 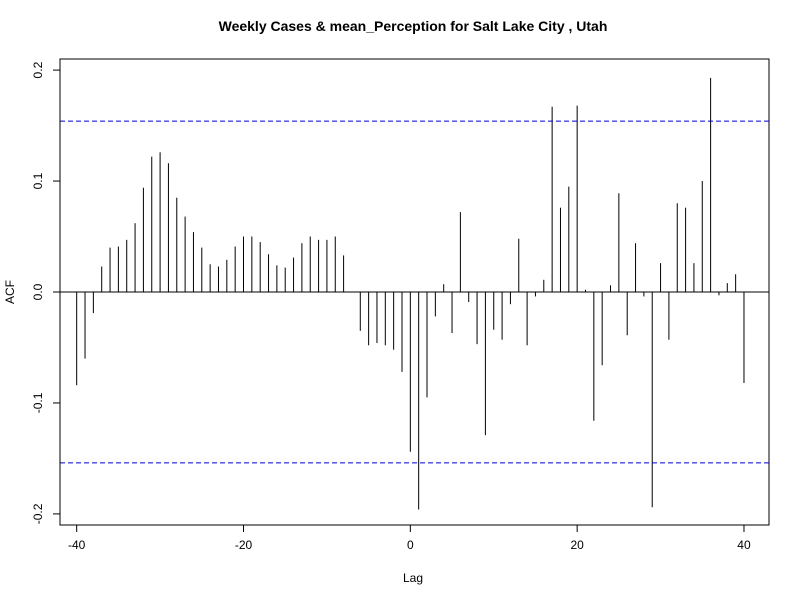 What do you see at coordinates (413, 578) in the screenshot?
I see `x-axis-label: Lag` at bounding box center [413, 578].